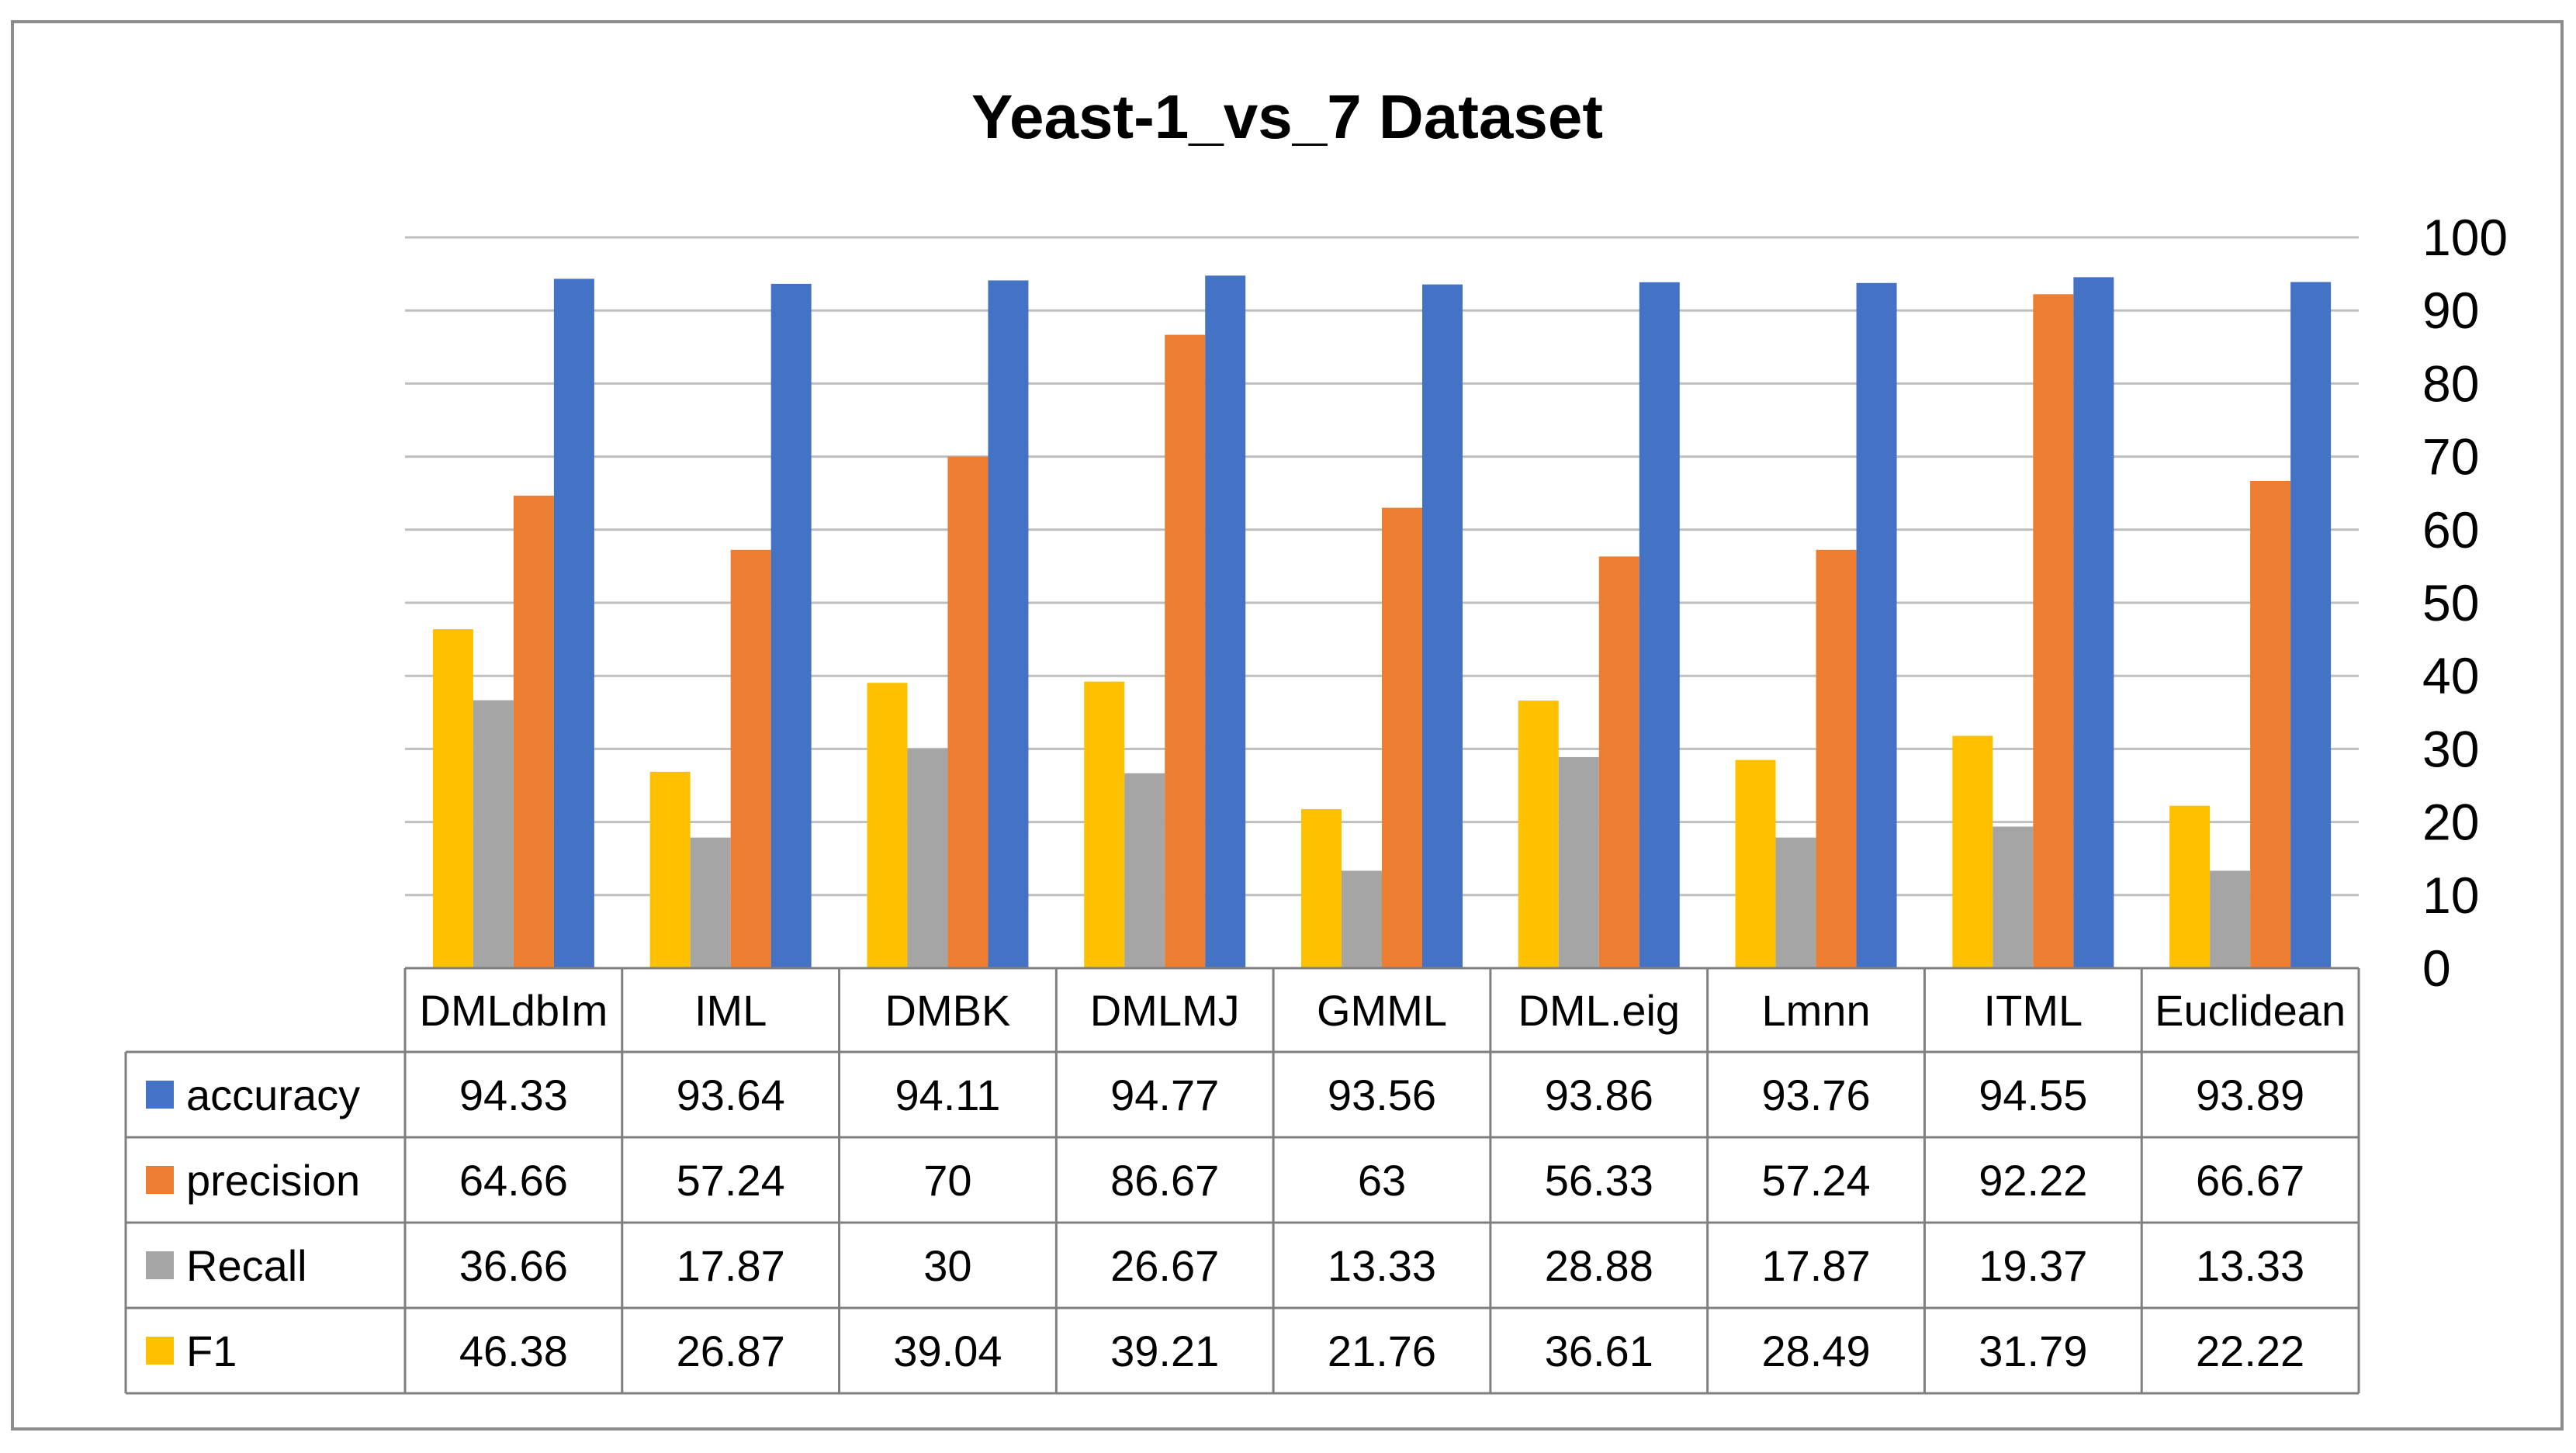  Describe the element at coordinates (452, 798) in the screenshot. I see `bar-f1-dmldbim` at that location.